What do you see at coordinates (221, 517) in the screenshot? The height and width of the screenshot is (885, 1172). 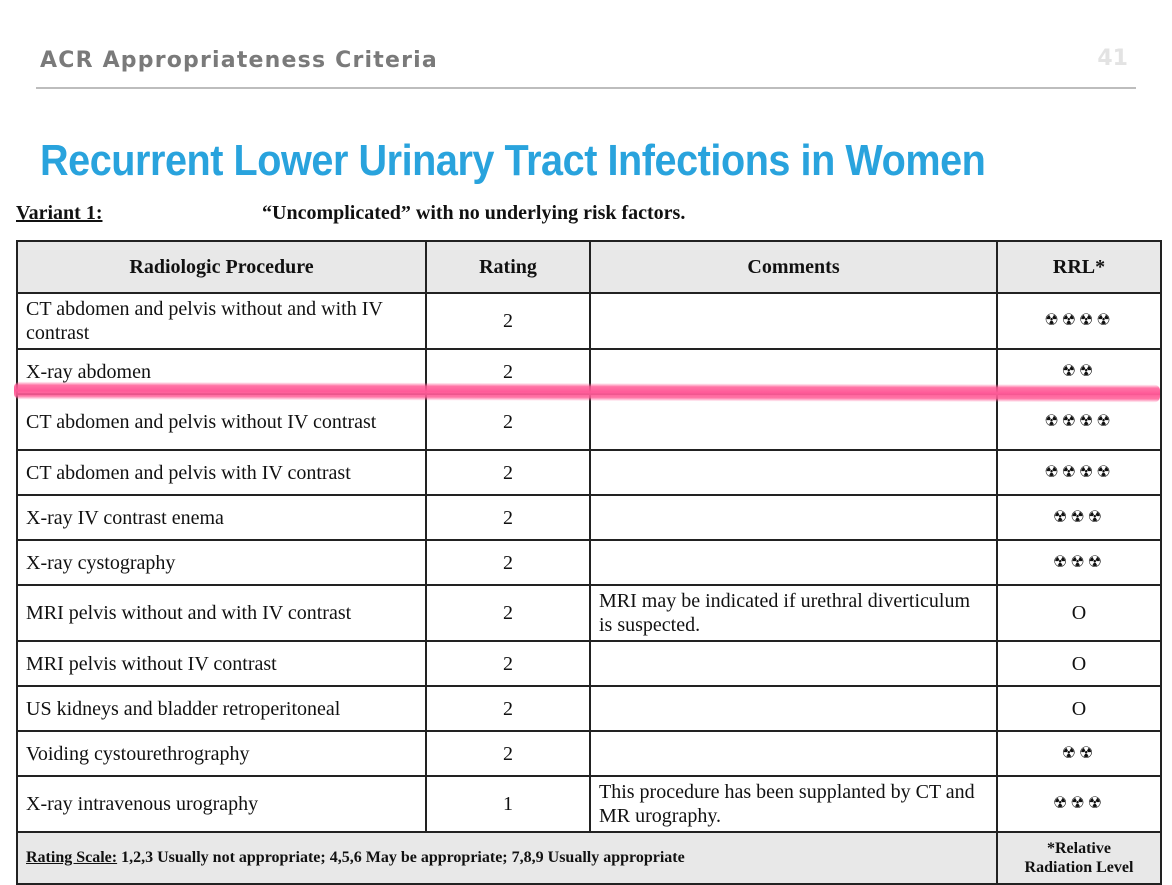 I see `procedure-cell: X-ray IV contrast enema` at bounding box center [221, 517].